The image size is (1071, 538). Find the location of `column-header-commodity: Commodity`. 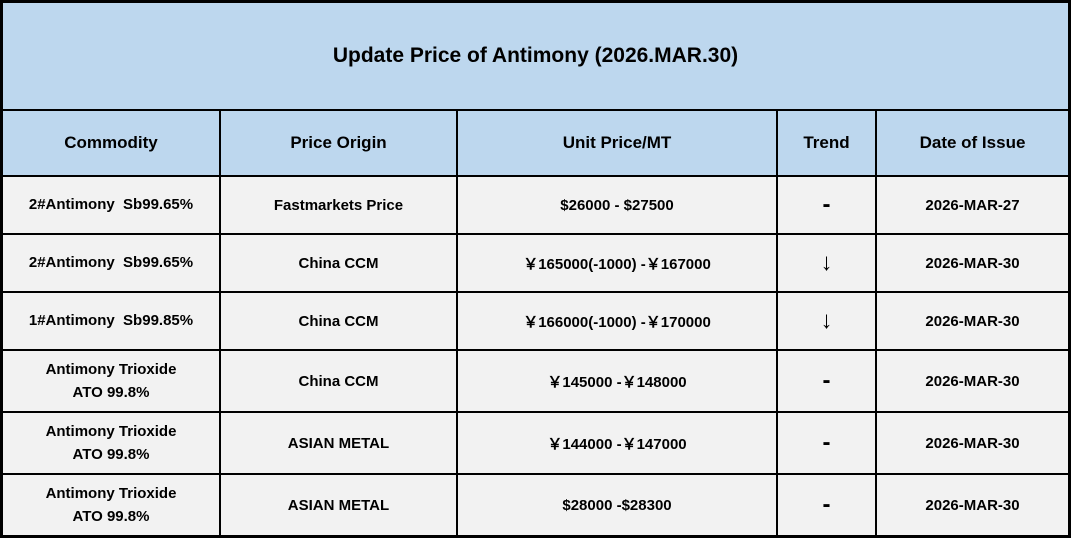

column-header-commodity: Commodity is located at coordinates (111, 143).